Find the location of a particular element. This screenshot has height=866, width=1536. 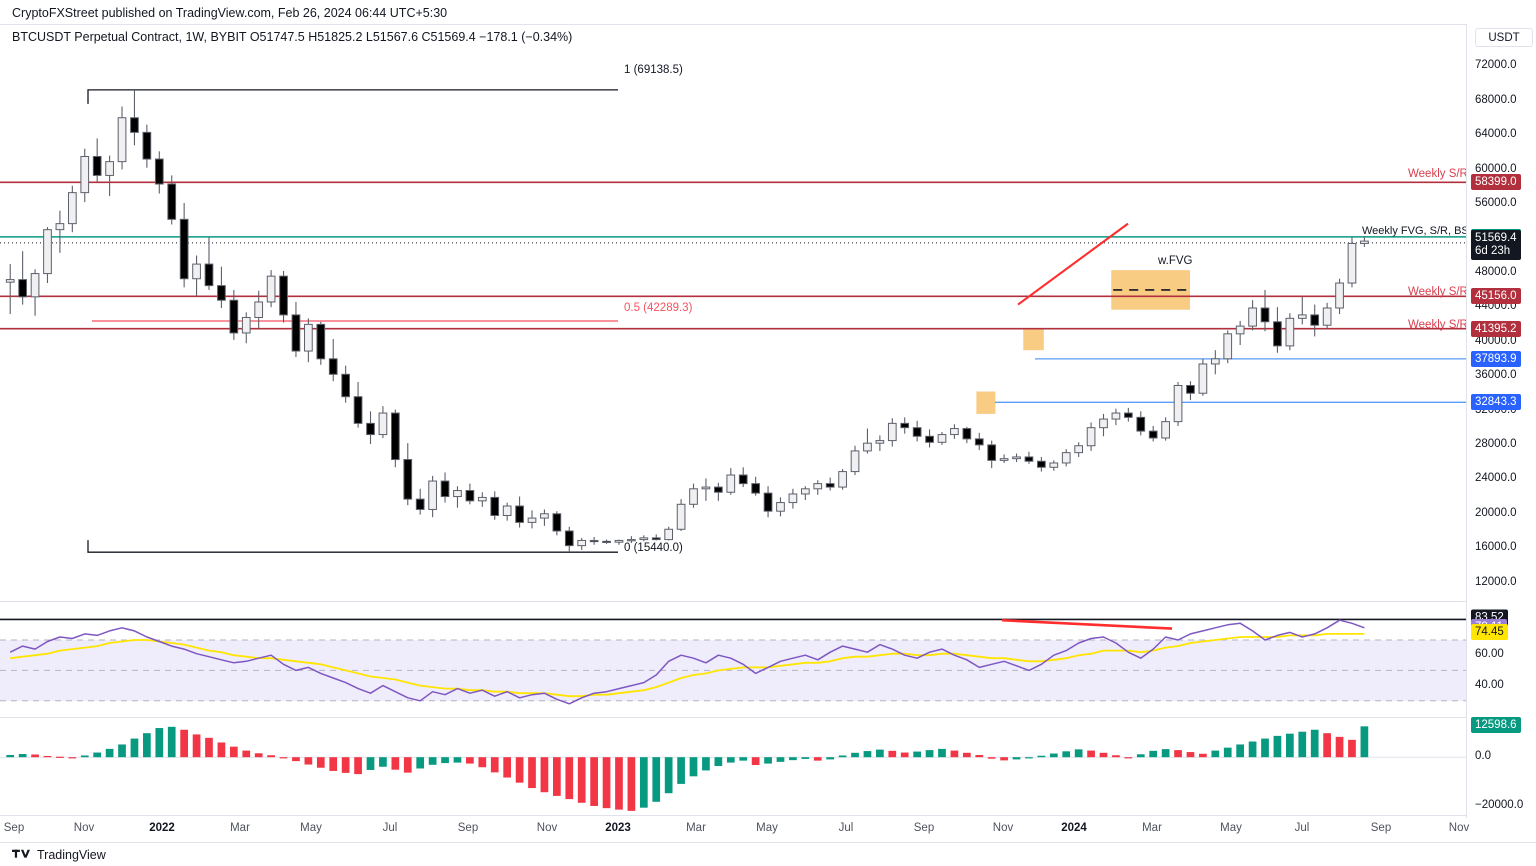

weekly-fvg-label: Weekly FVG, S/R, BSL is located at coordinates (1418, 231).